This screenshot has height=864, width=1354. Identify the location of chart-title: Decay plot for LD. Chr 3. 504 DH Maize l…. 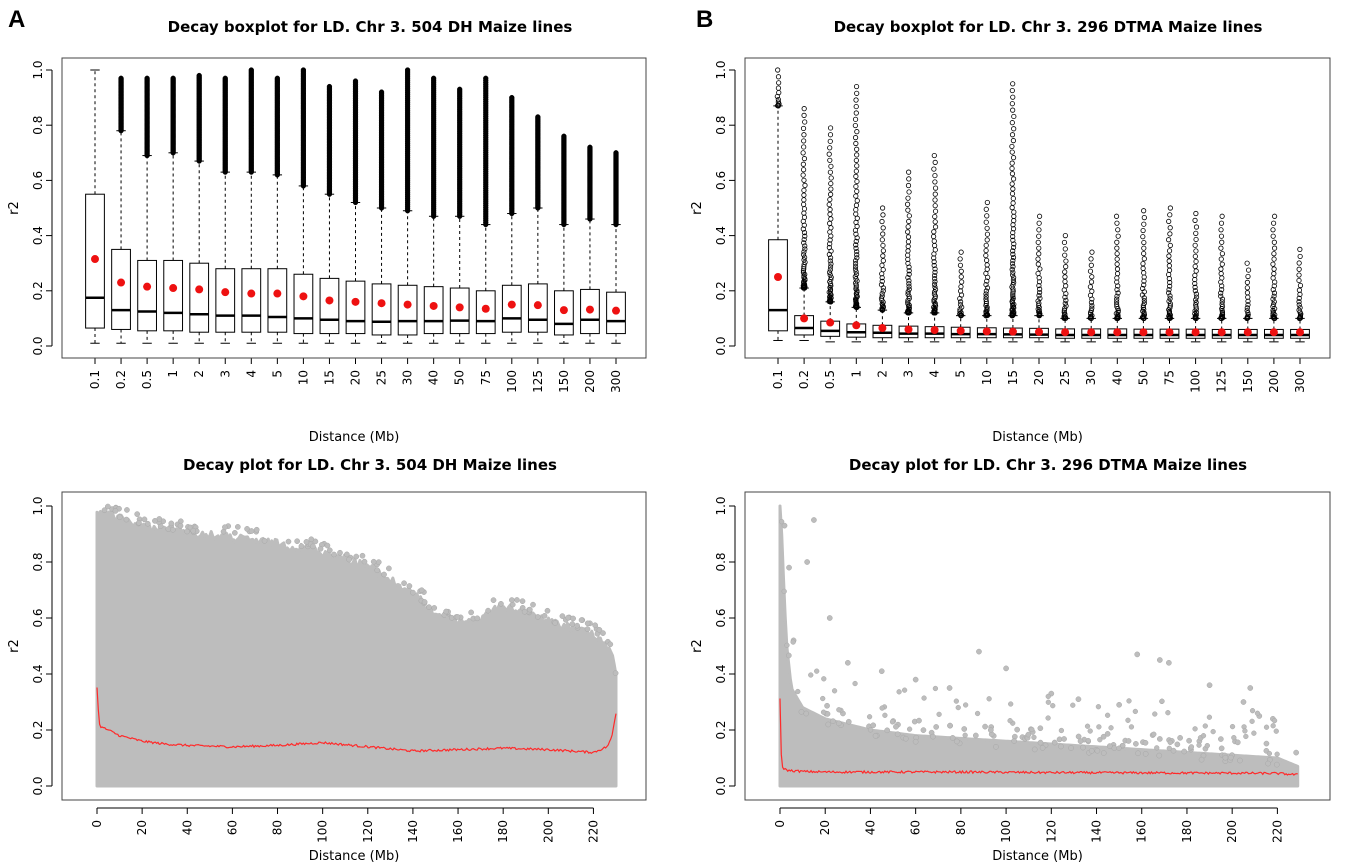
(370, 465).